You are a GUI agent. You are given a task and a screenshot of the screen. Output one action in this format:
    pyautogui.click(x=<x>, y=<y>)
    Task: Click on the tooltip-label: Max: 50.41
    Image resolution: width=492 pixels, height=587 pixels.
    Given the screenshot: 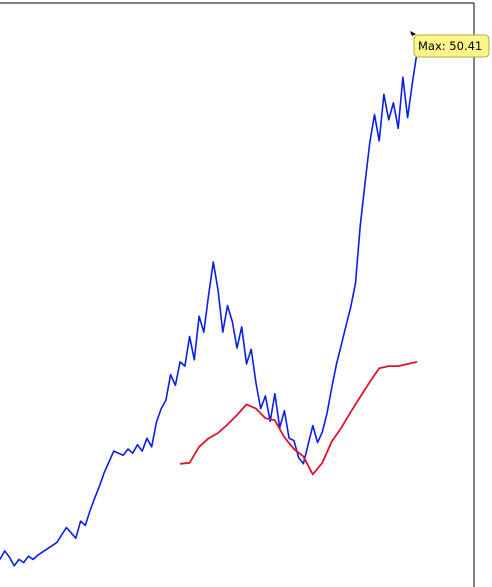 What is the action you would take?
    pyautogui.click(x=450, y=46)
    